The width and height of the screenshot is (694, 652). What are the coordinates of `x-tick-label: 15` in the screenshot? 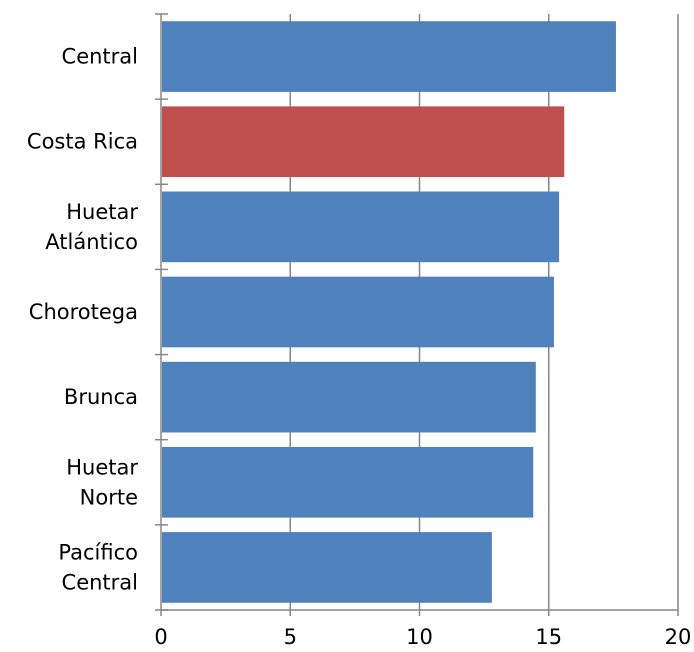 It's located at (548, 637).